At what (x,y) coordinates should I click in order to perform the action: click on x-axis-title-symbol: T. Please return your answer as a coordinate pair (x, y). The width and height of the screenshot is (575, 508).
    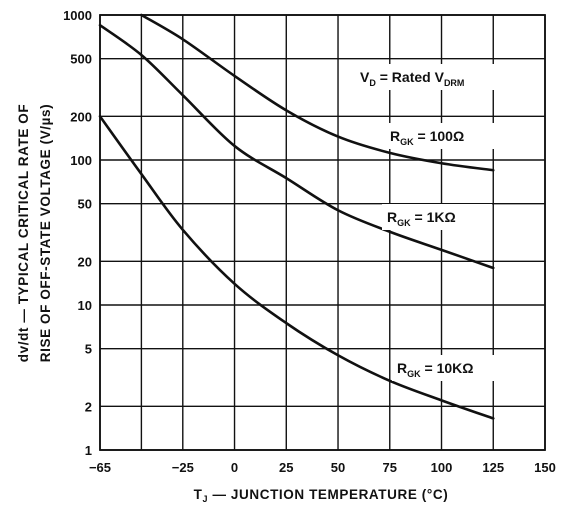
    Looking at the image, I should click on (198, 494).